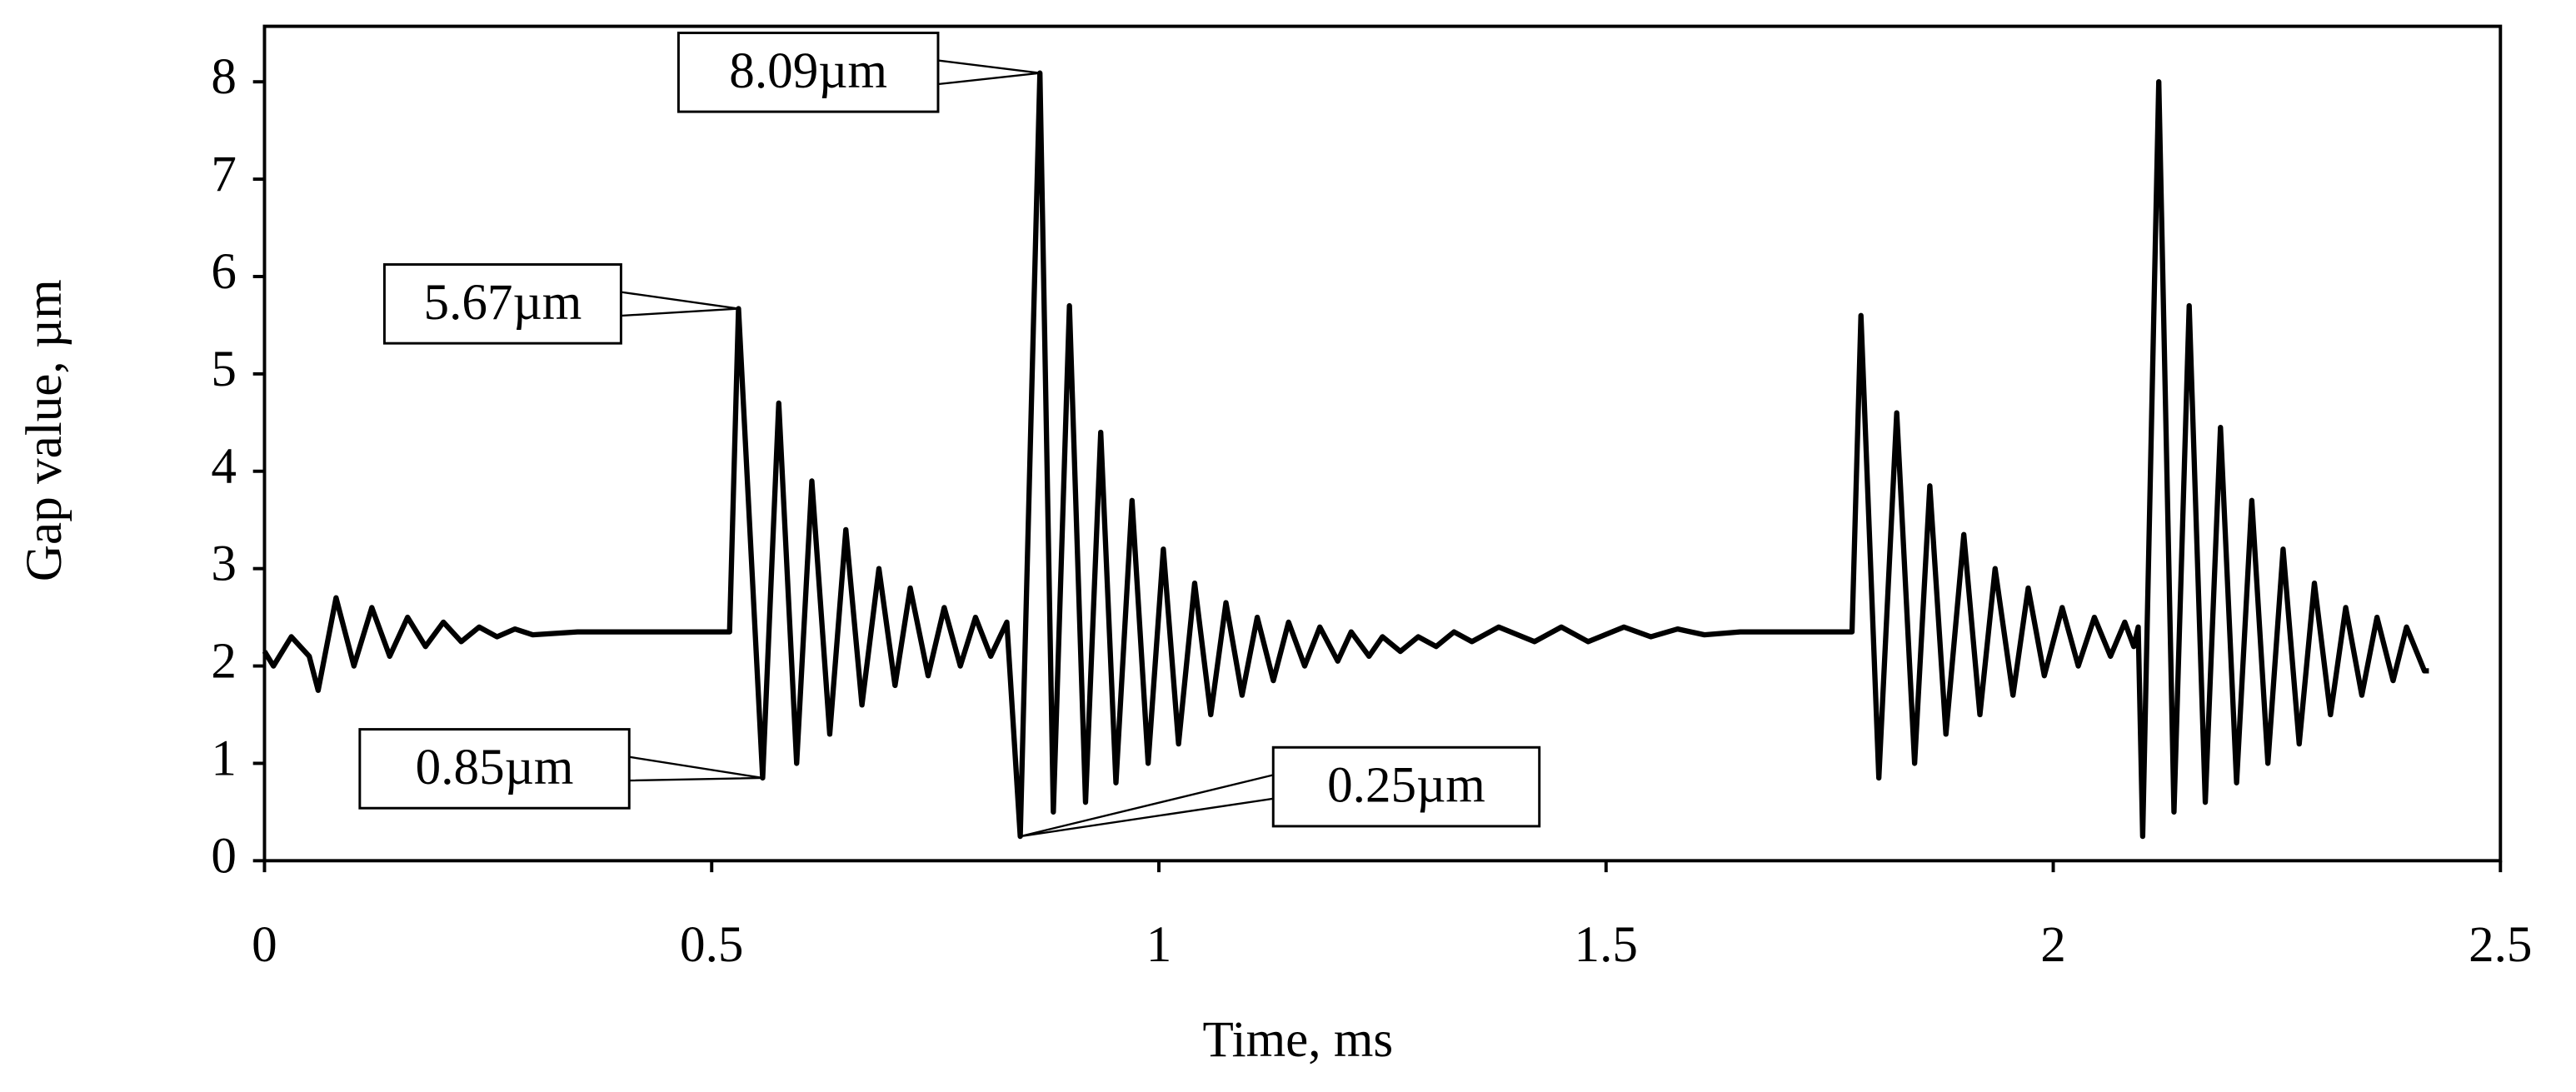 The image size is (2576, 1092). Describe the element at coordinates (2053, 945) in the screenshot. I see `x-tick-label: 2` at that location.